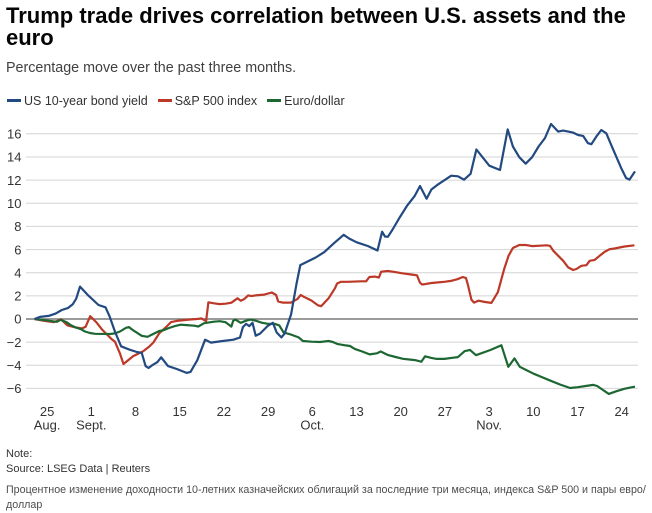 The image size is (652, 513). What do you see at coordinates (400, 411) in the screenshot?
I see `svg-text: 20` at bounding box center [400, 411].